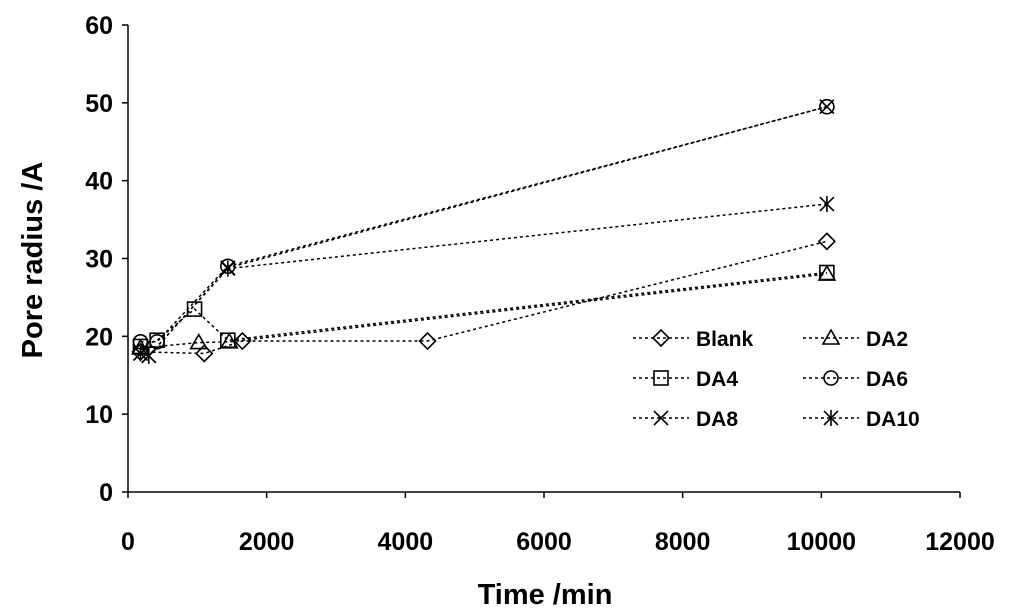 The height and width of the screenshot is (616, 1010). I want to click on y-tick-label: 60, so click(99, 26).